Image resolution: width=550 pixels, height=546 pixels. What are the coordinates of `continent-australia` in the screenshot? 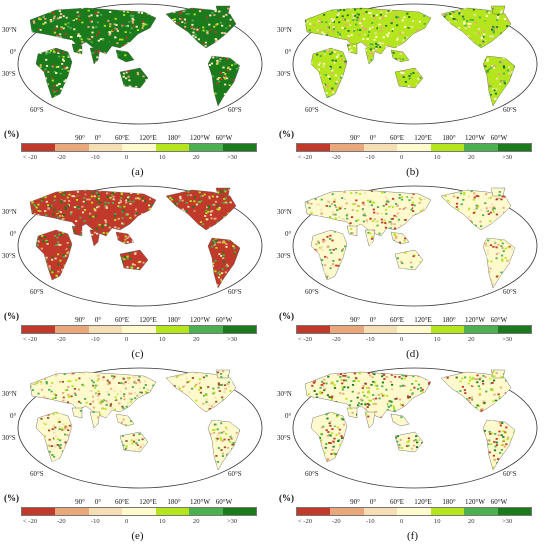 It's located at (134, 260).